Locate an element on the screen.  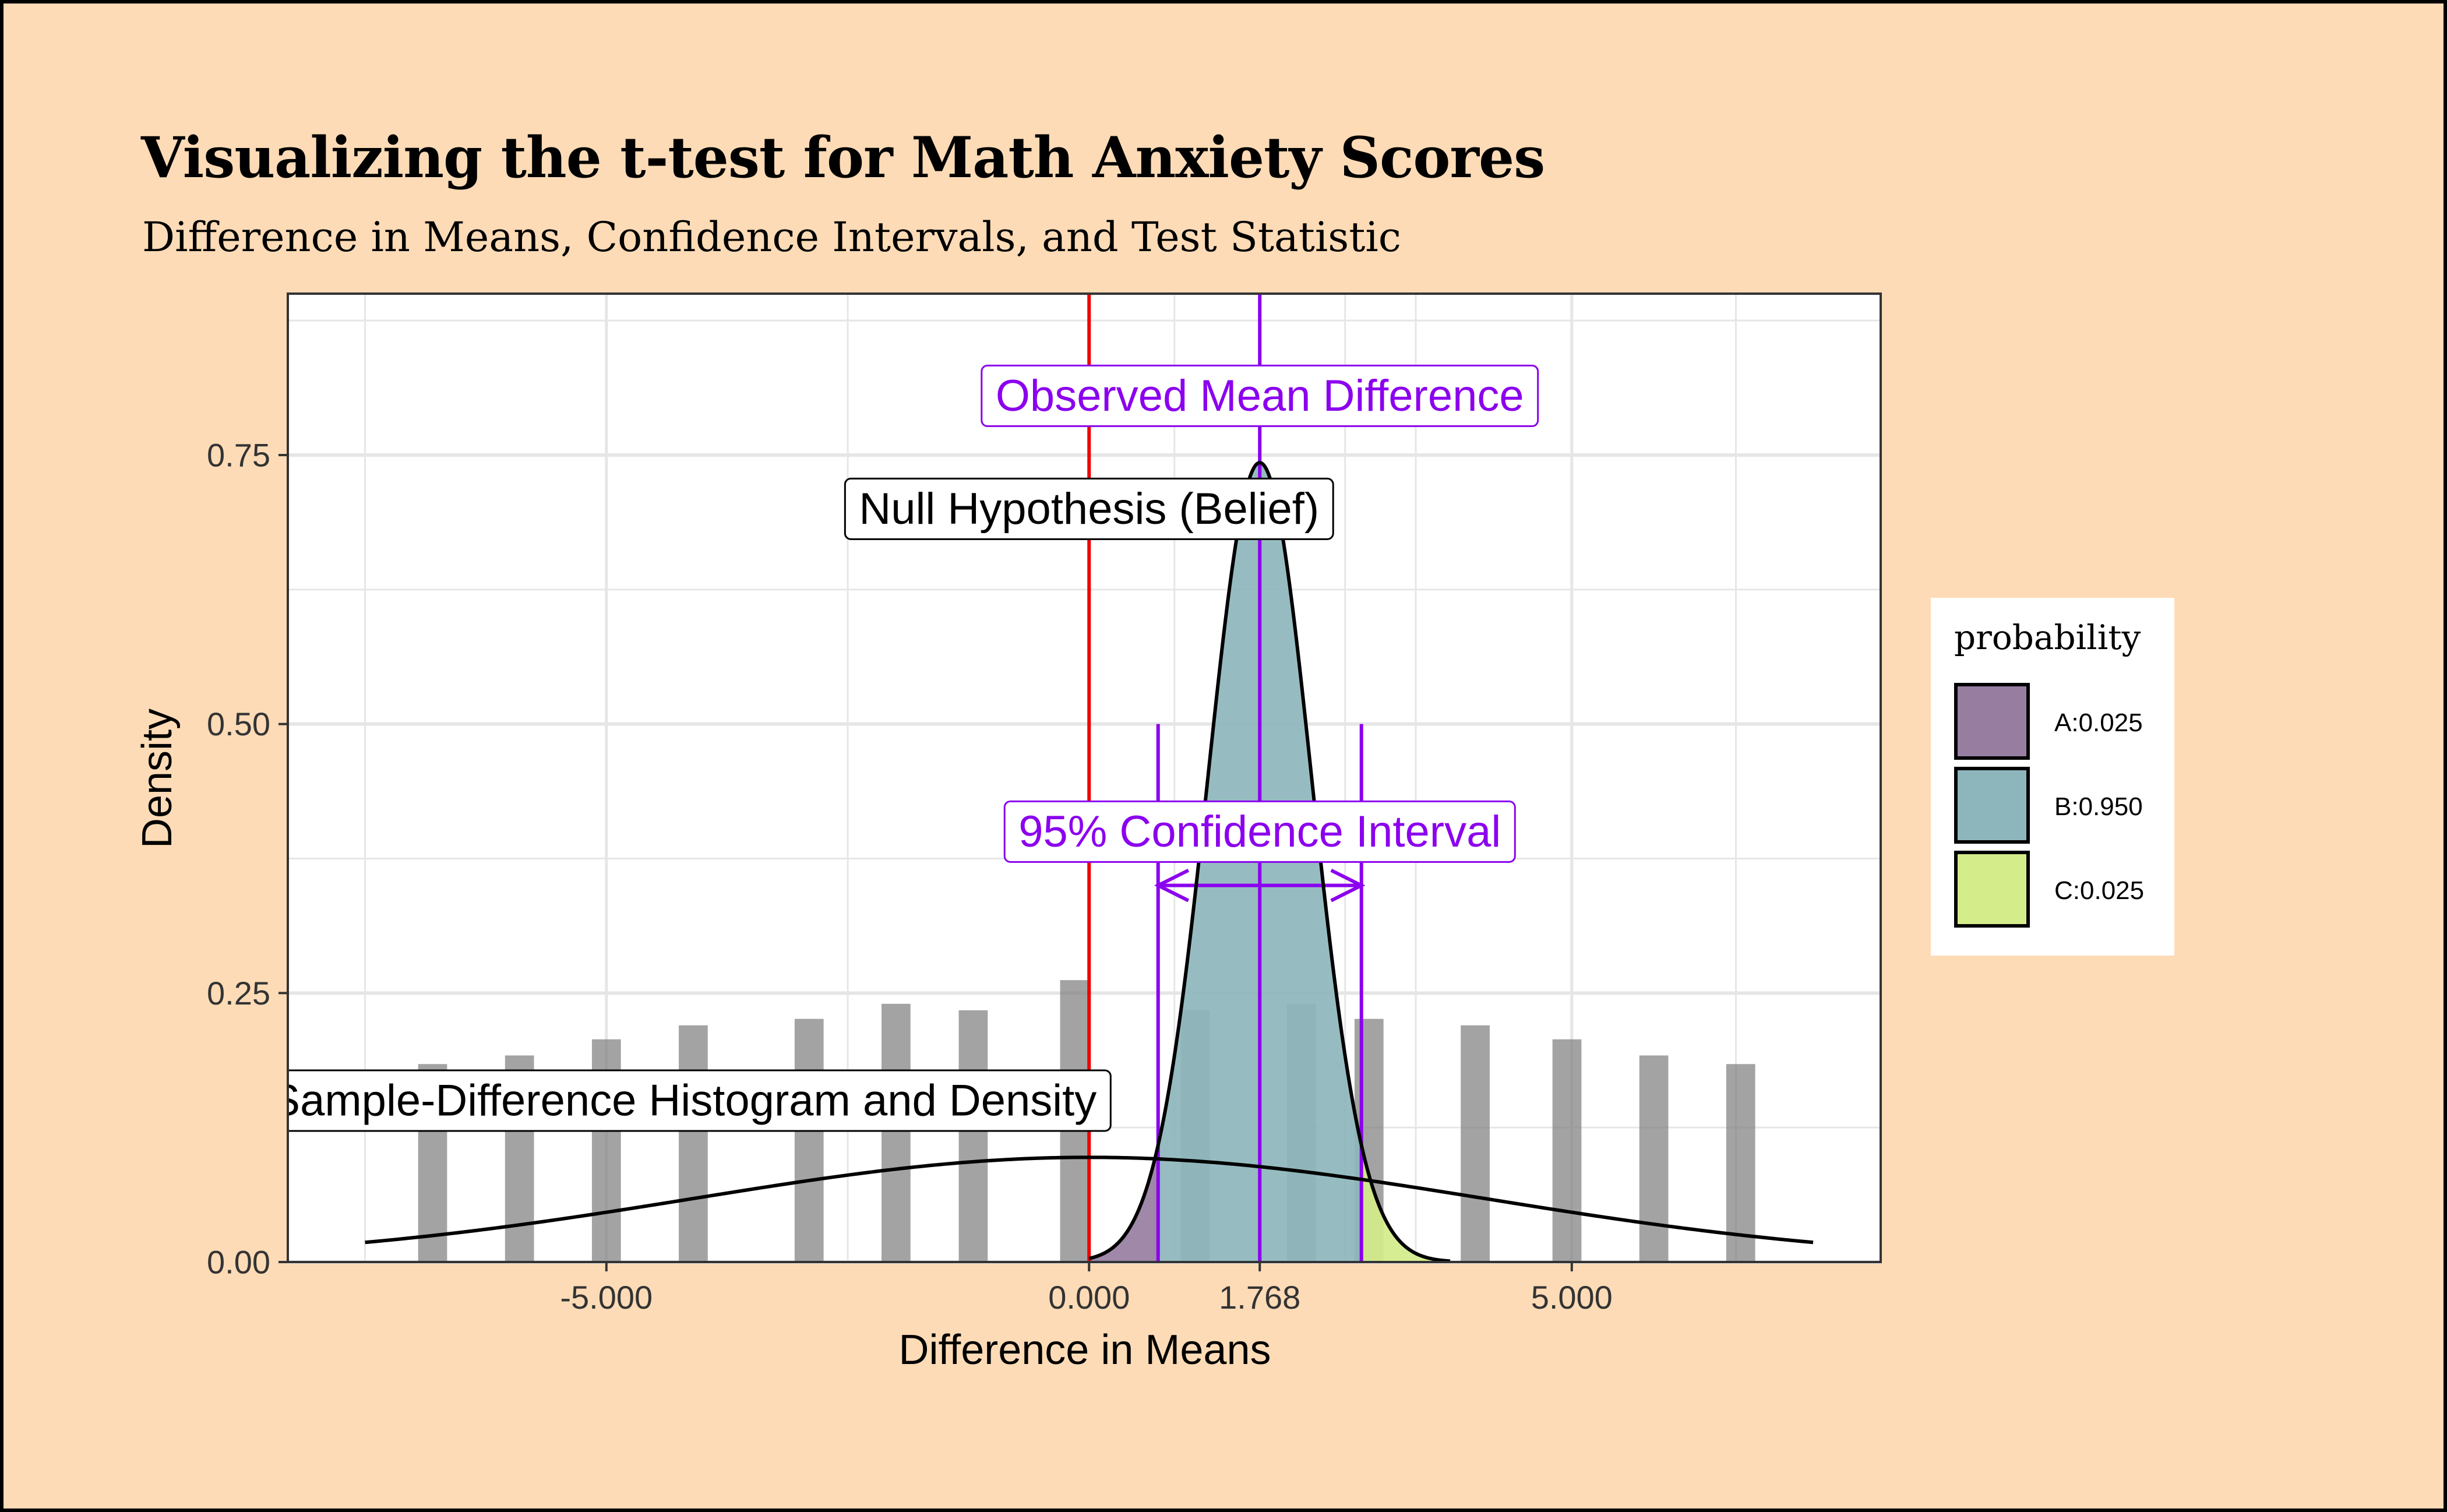
legend-item-c: C:0.025 is located at coordinates (2059, 891).